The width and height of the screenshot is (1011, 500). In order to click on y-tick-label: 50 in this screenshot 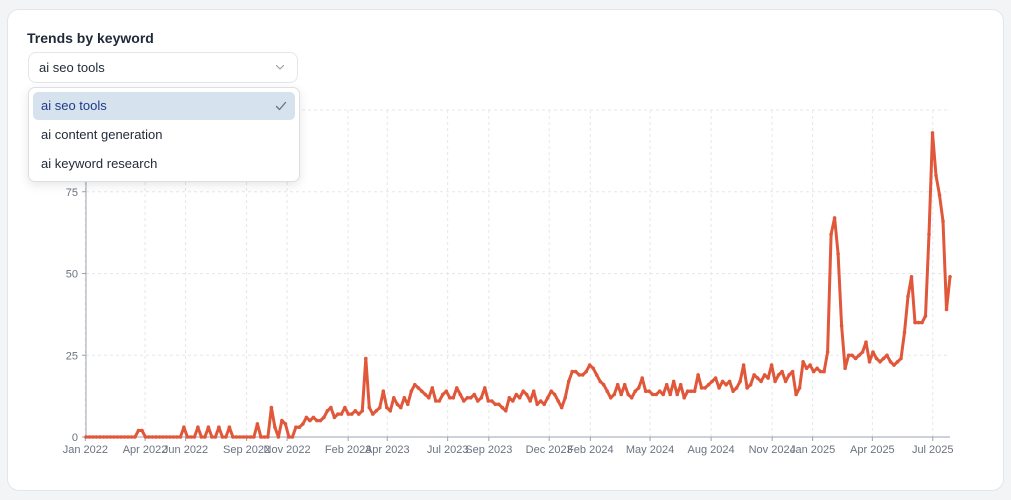, I will do `click(72, 275)`.